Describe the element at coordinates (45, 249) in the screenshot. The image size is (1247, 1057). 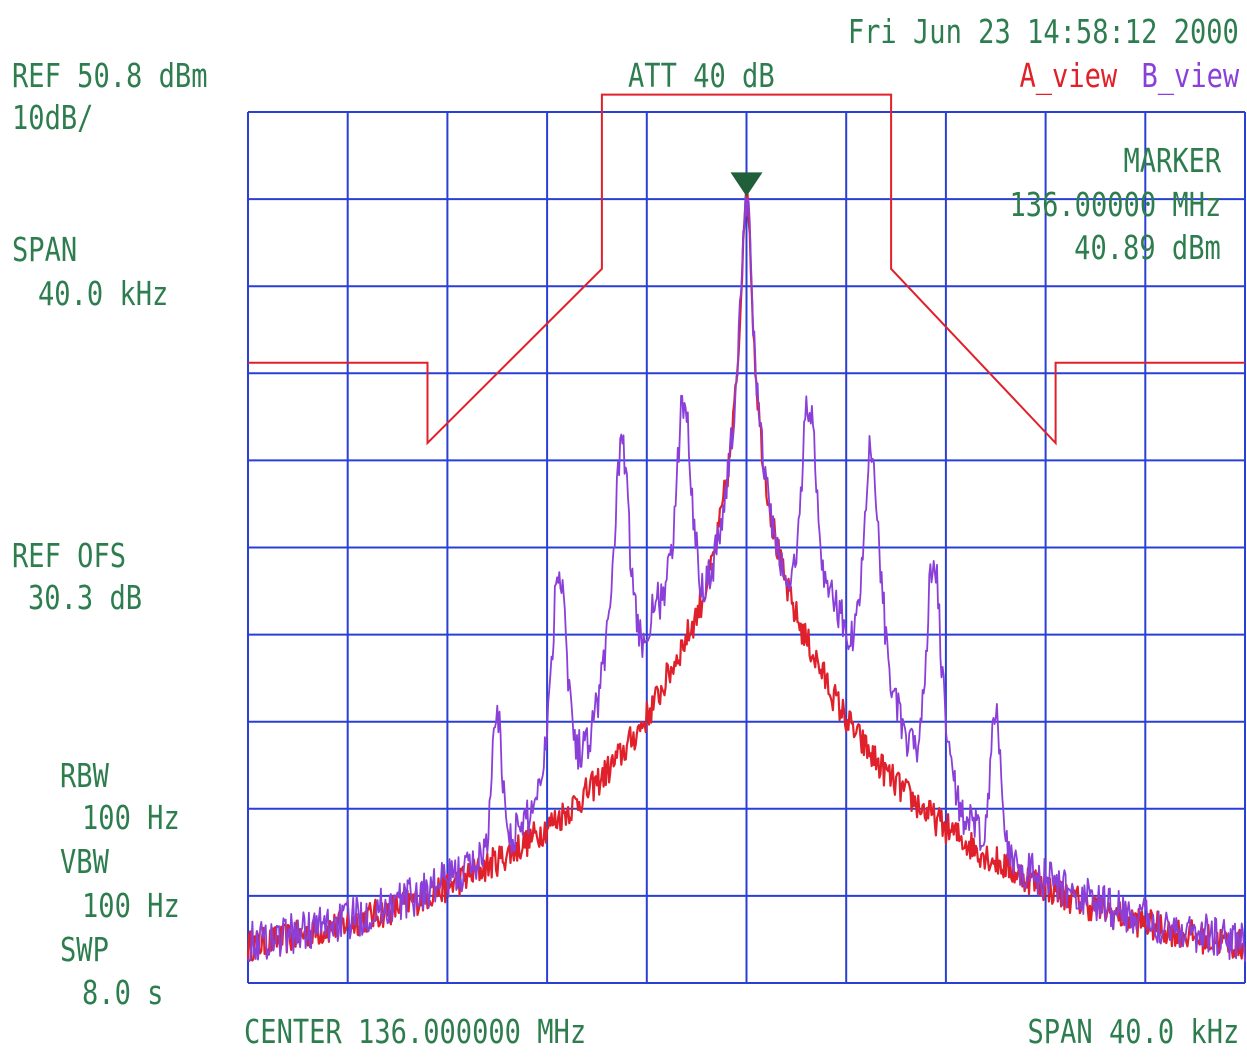
I see `span-title: SPAN` at that location.